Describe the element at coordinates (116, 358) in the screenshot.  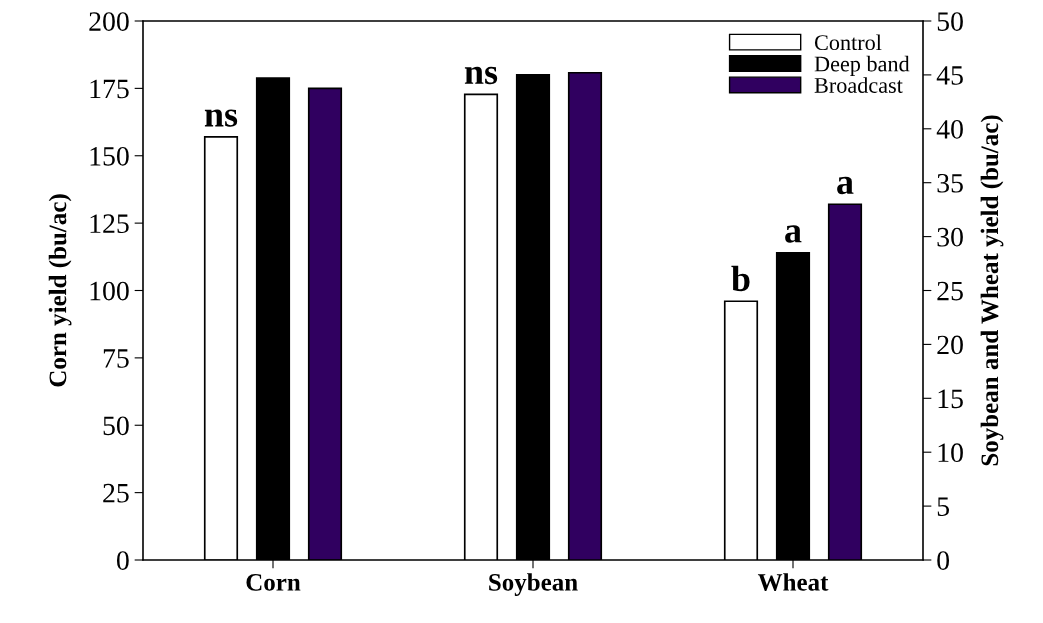
I see `y-tick-label: 75` at that location.